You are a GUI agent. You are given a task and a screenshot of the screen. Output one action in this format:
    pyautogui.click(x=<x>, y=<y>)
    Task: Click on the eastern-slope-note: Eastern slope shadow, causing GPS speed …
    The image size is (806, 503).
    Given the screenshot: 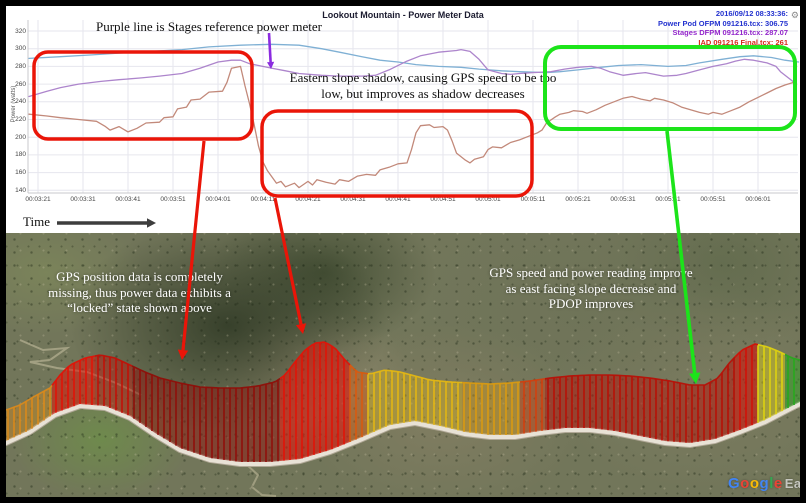 What is the action you would take?
    pyautogui.click(x=423, y=85)
    